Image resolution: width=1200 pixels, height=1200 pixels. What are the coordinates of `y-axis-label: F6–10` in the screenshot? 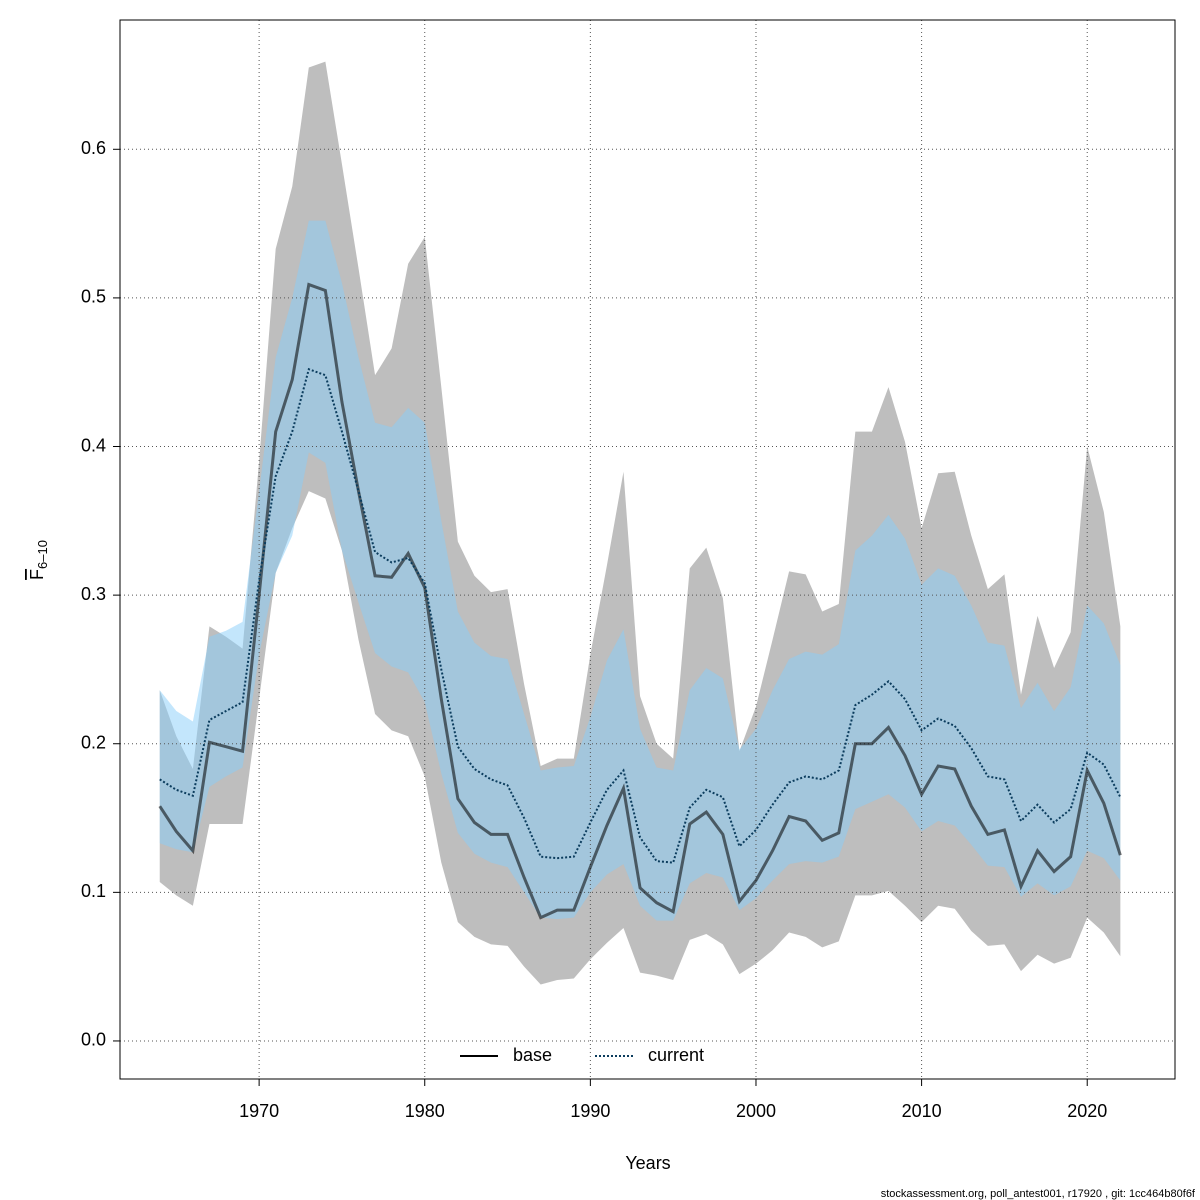 It's located at (39, 560).